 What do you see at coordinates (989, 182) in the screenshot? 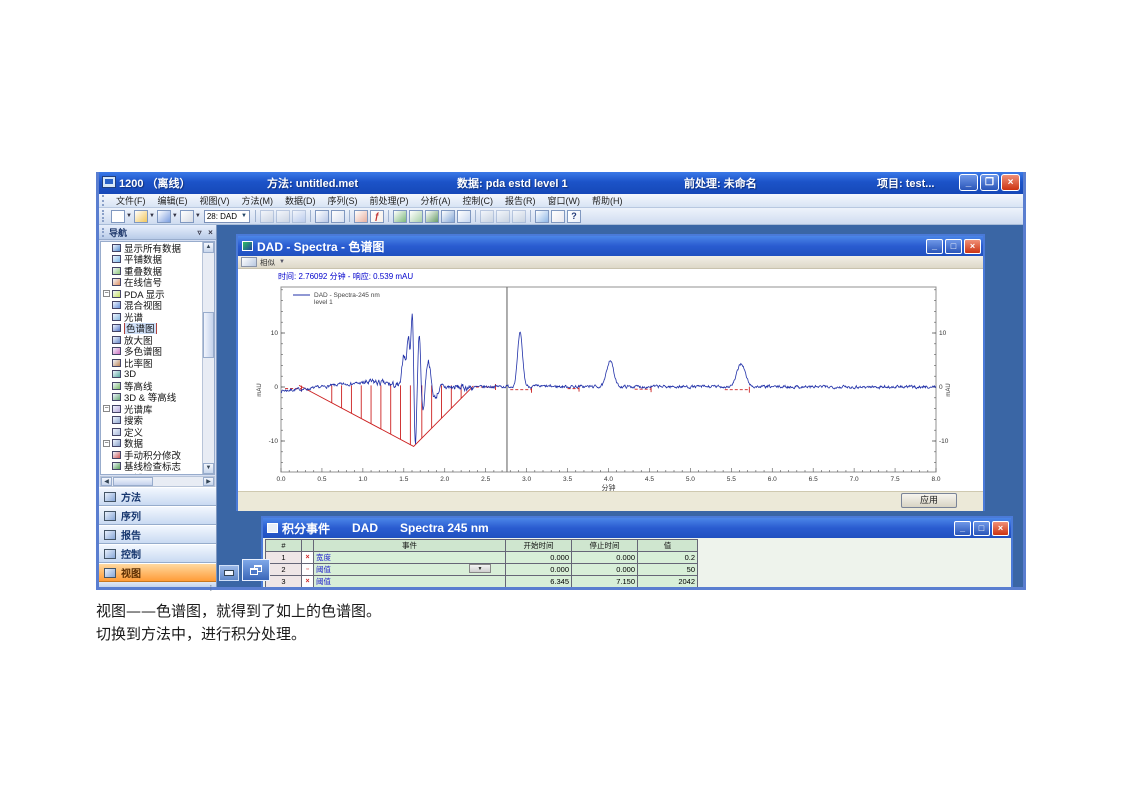
I see `restore-button: ❐` at bounding box center [989, 182].